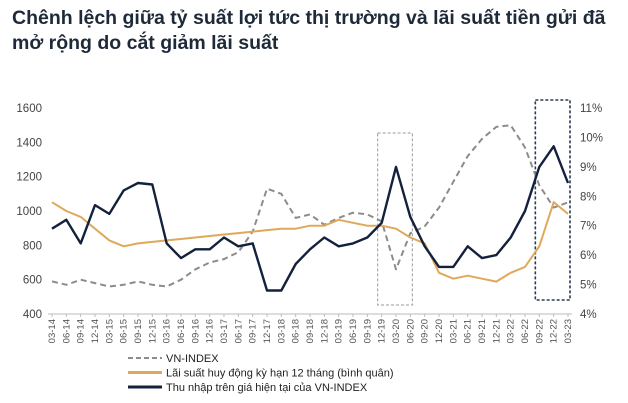 The image size is (628, 403). I want to click on y-left-tick-label: 1600, so click(29, 109).